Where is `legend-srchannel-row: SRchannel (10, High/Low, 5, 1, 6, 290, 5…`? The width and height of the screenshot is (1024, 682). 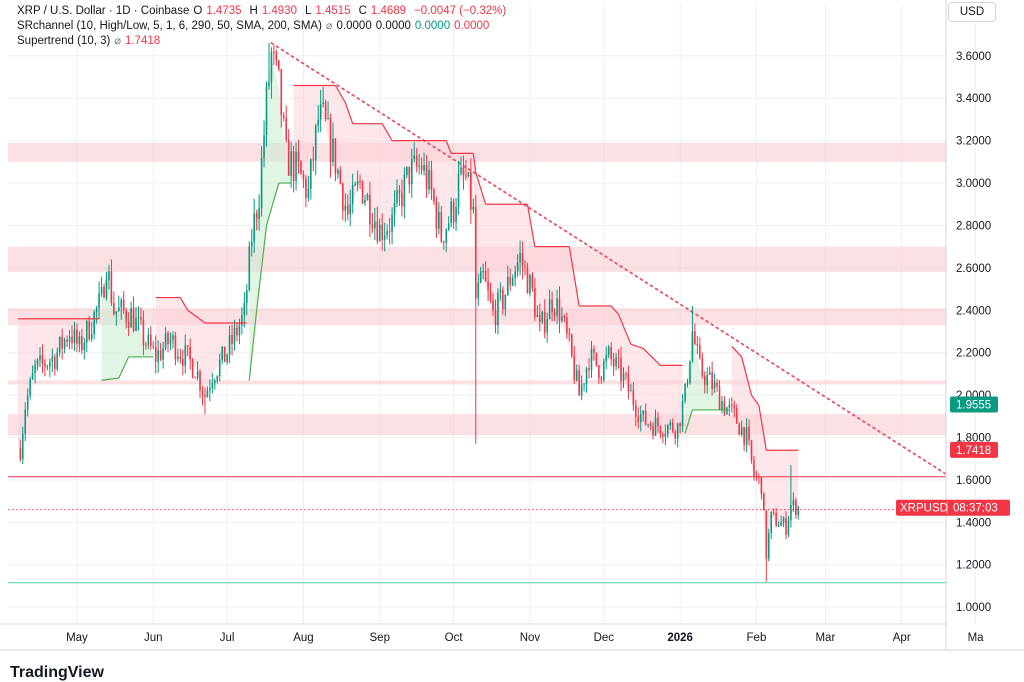
legend-srchannel-row: SRchannel (10, High/Low, 5, 1, 6, 290, 5… is located at coordinates (263, 26).